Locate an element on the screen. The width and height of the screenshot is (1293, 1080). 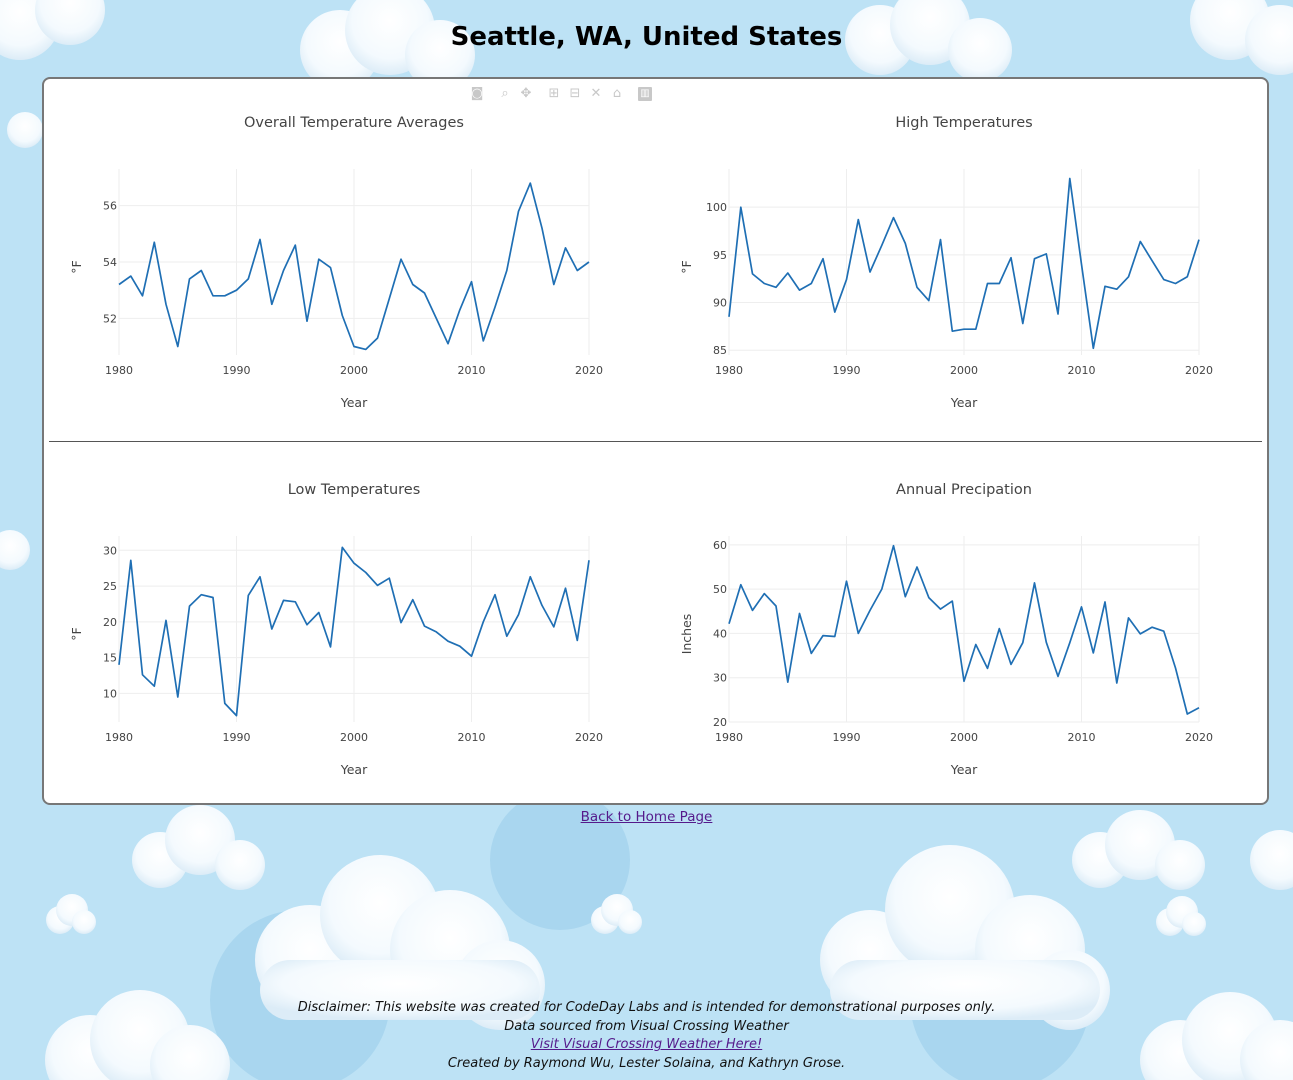
home-link-container: Back to Home Page is located at coordinates (646, 817).